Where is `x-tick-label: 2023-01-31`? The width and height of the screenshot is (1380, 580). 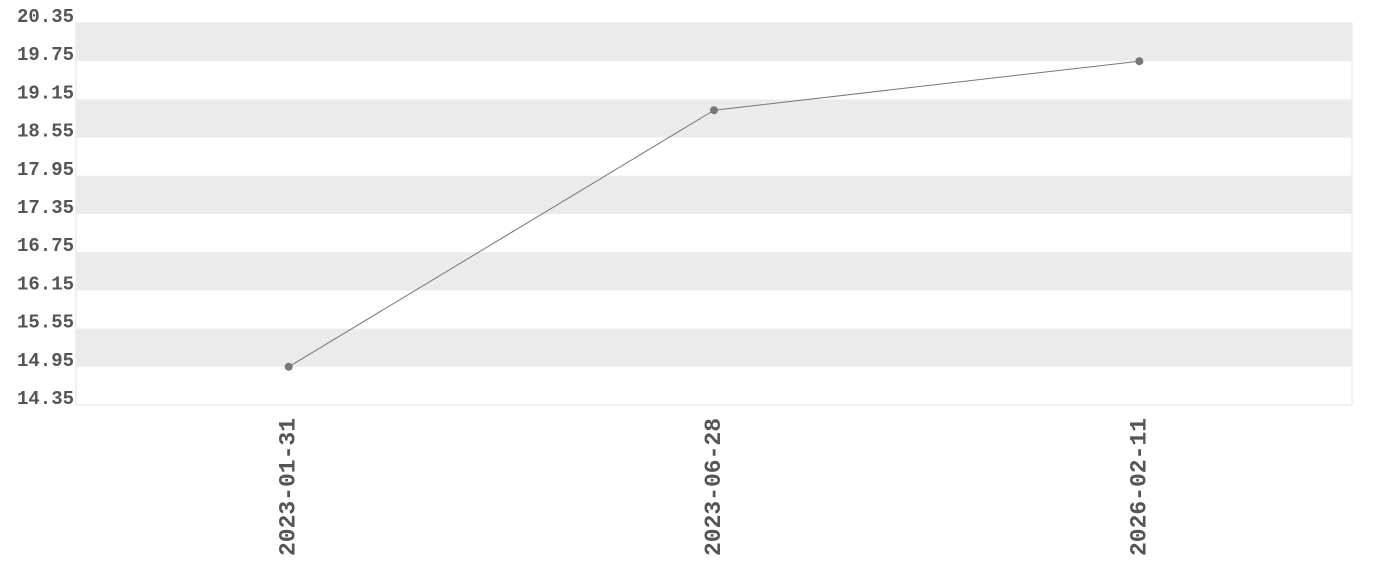 x-tick-label: 2023-01-31 is located at coordinates (289, 487).